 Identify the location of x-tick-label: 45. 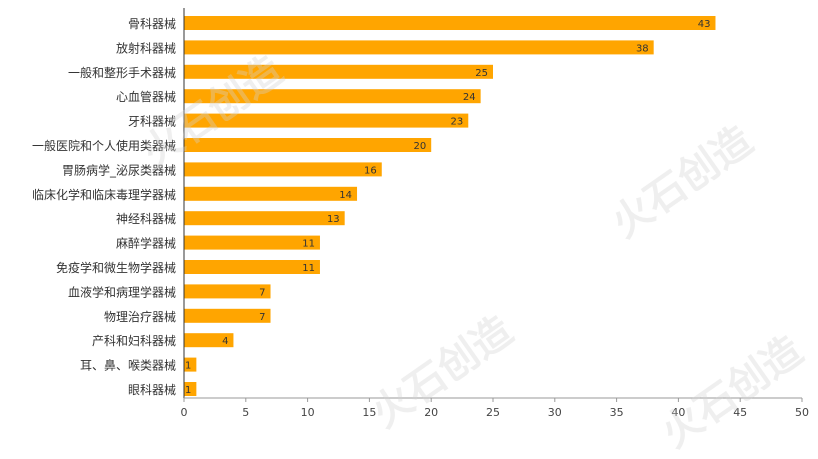
(740, 412).